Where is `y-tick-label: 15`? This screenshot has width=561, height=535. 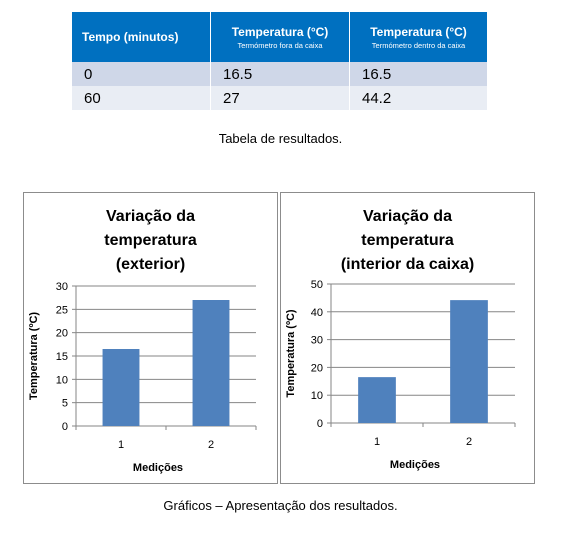 y-tick-label: 15 is located at coordinates (62, 357).